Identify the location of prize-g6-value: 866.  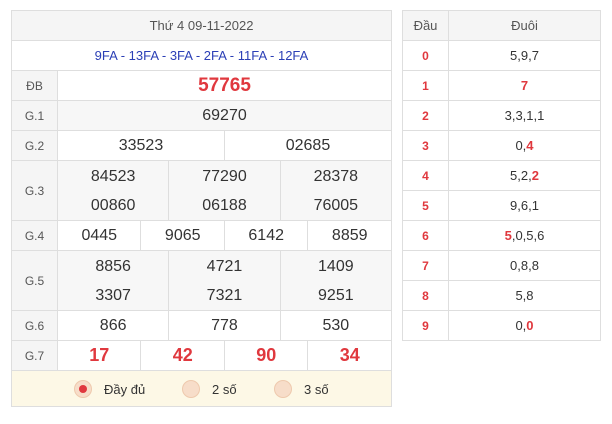
(113, 325).